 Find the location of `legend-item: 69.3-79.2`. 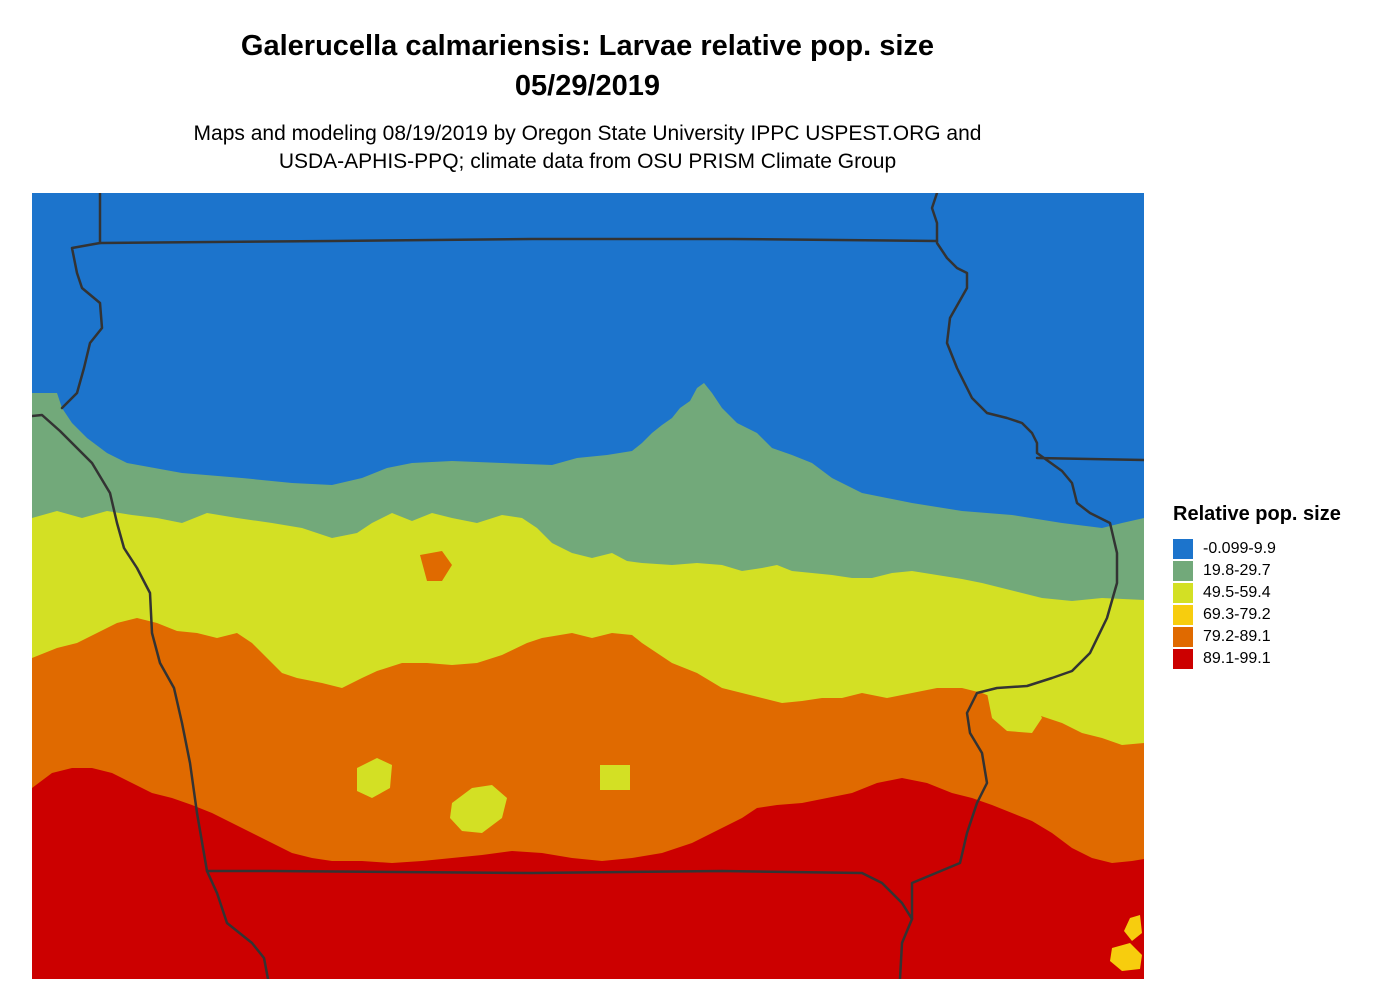

legend-item: 69.3-79.2 is located at coordinates (1283, 615).